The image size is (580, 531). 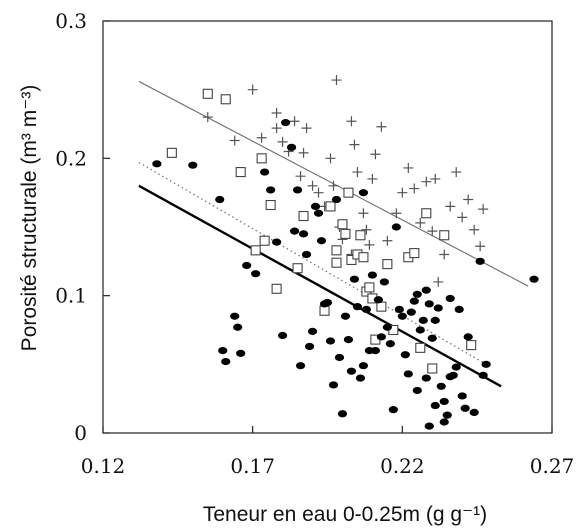 What do you see at coordinates (552, 466) in the screenshot?
I see `x-tick-label: 0.27` at bounding box center [552, 466].